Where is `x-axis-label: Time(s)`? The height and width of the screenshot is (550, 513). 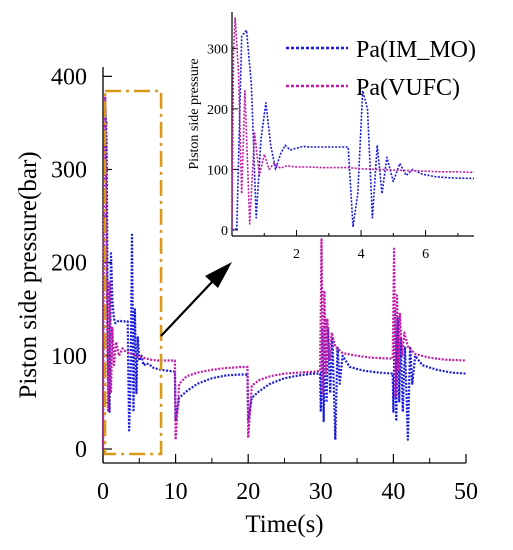 x-axis-label: Time(s) is located at coordinates (284, 524).